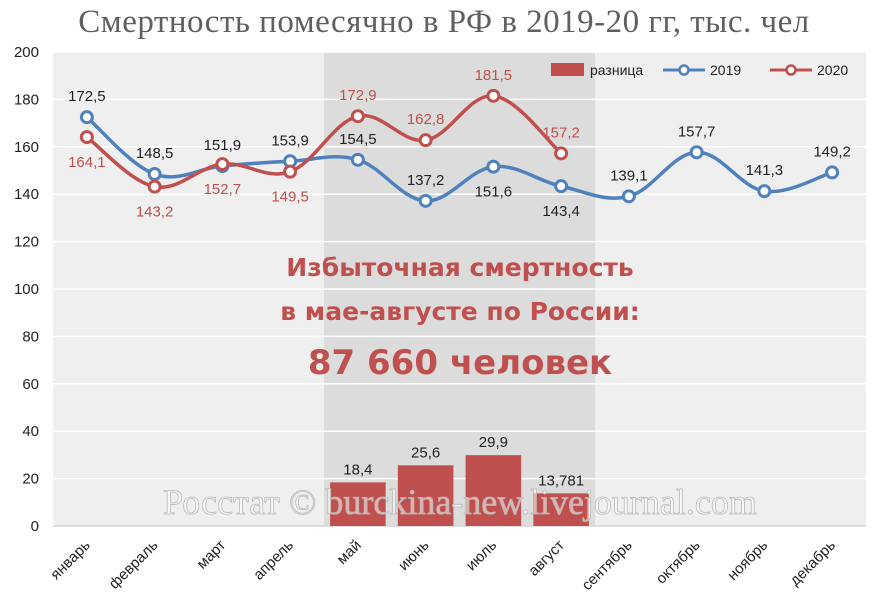  What do you see at coordinates (747, 560) in the screenshot?
I see `x-tick-label: ноябрь` at bounding box center [747, 560].